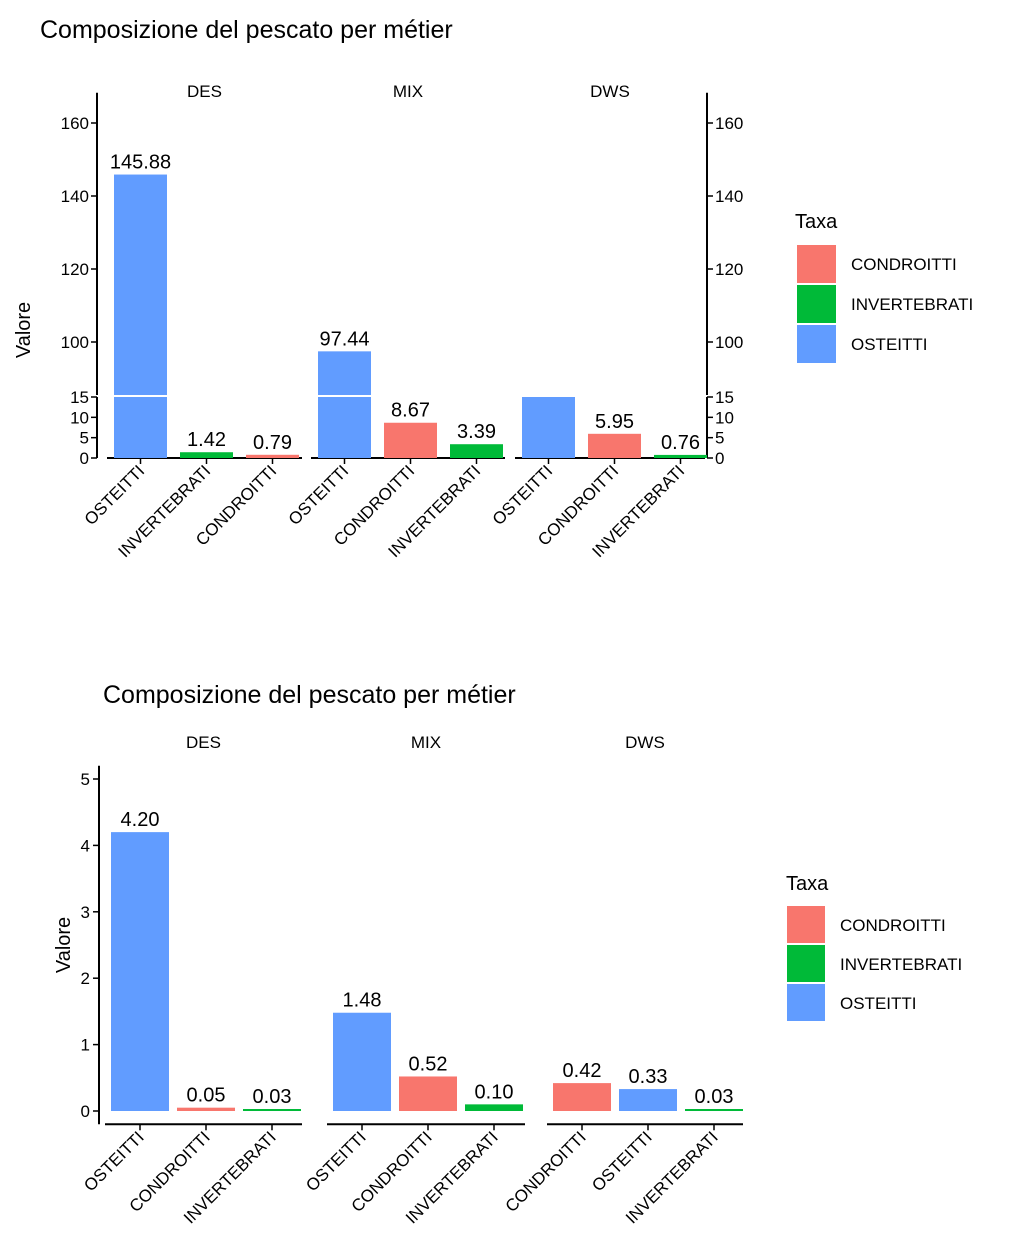 The width and height of the screenshot is (1011, 1254). Describe the element at coordinates (272, 443) in the screenshot. I see `data-label: 0.79` at that location.